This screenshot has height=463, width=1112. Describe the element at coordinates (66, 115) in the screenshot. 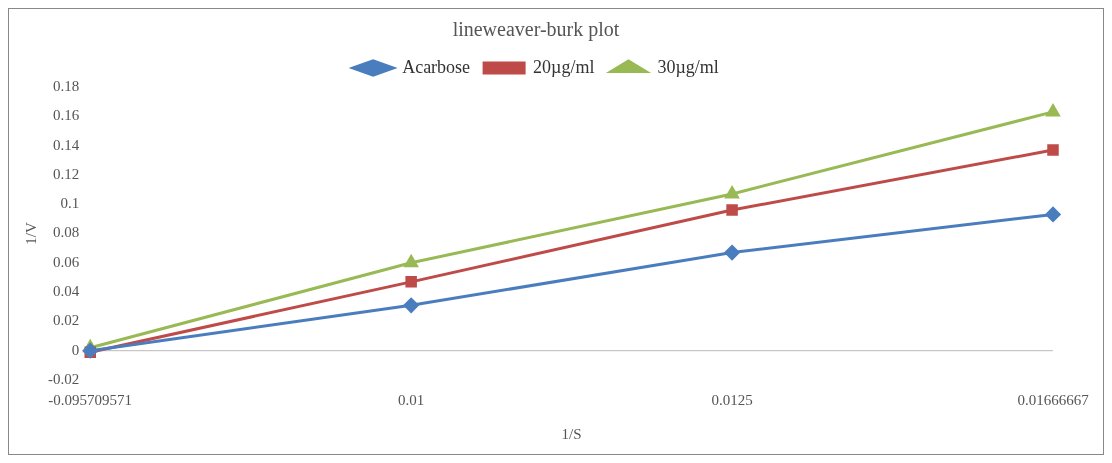

I see `y-tick-label: 0.16` at that location.